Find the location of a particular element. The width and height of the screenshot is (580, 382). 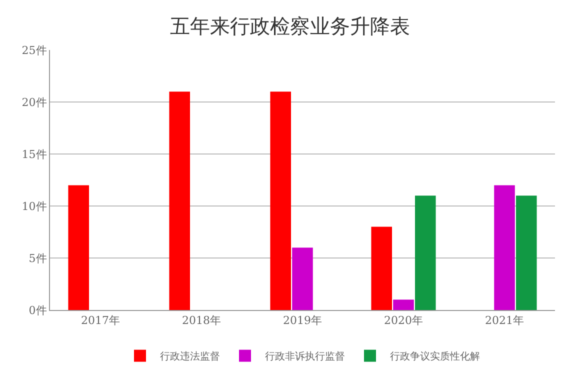

y-tick-label: 15件 is located at coordinates (34, 154).